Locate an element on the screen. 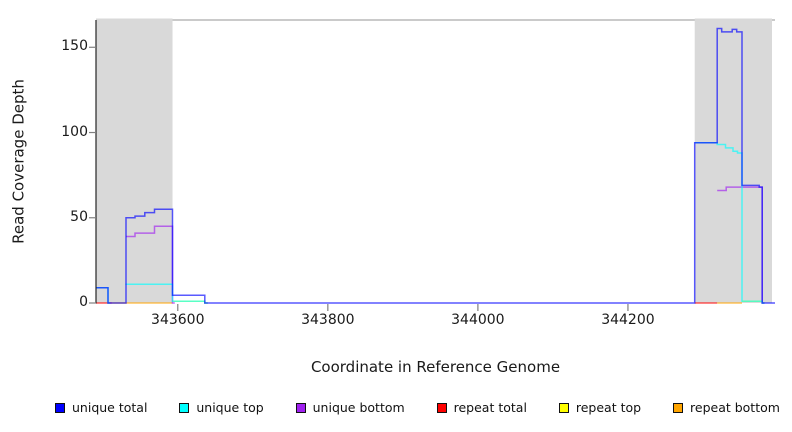  legend-item-unique-bottom: unique bottom is located at coordinates (350, 407).